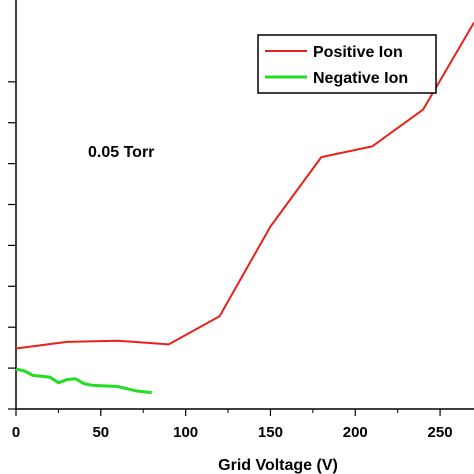  I want to click on x-axis-title: Grid Voltage (V), so click(278, 465).